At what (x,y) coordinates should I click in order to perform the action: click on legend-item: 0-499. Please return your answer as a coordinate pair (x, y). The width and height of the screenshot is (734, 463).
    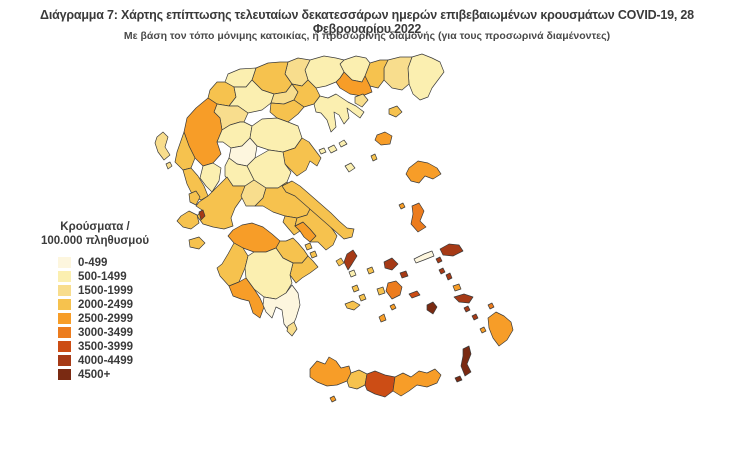
    Looking at the image, I should click on (106, 263).